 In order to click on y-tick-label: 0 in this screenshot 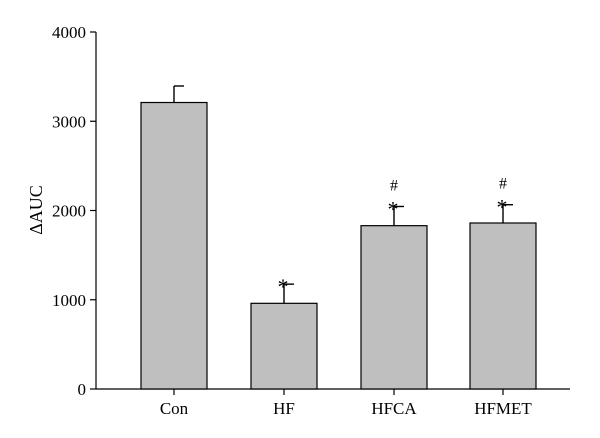, I will do `click(82, 389)`.